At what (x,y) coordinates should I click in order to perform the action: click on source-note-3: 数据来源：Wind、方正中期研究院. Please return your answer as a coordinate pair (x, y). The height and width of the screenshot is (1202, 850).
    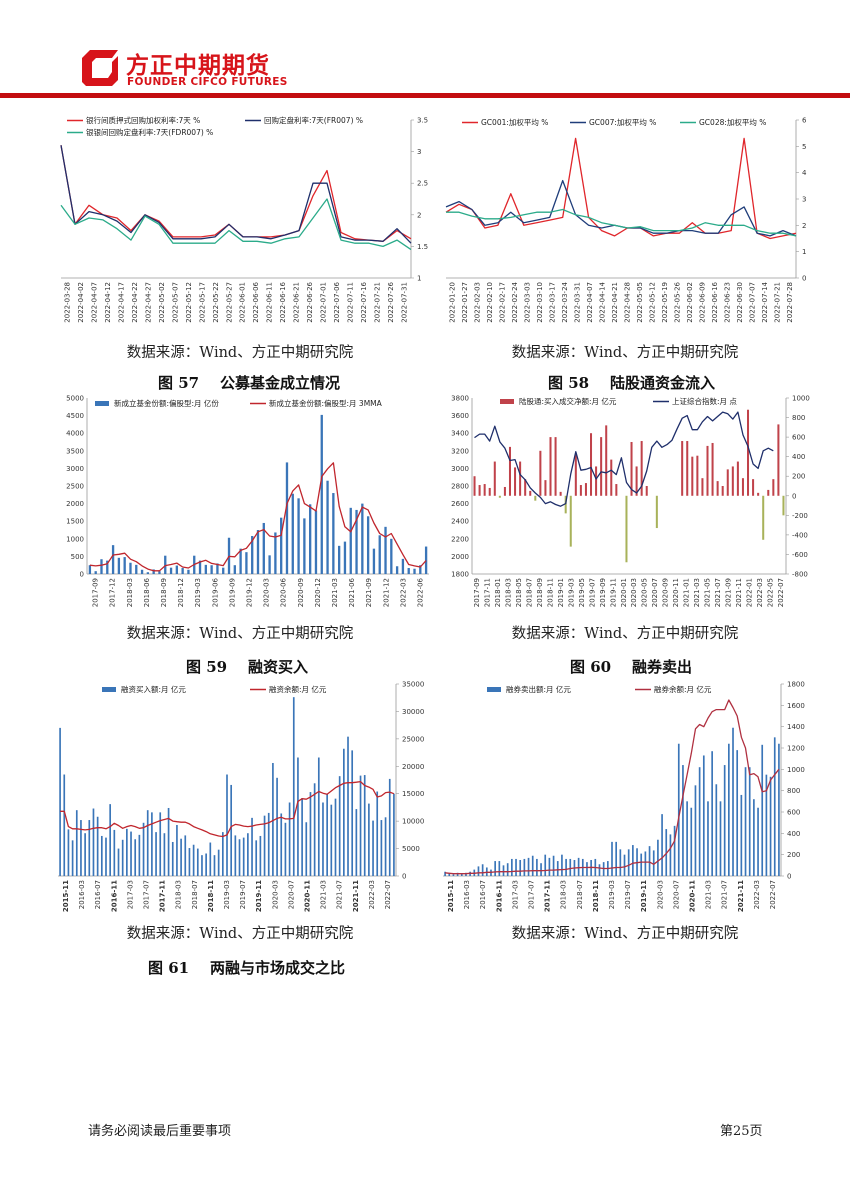
    Looking at the image, I should click on (240, 634).